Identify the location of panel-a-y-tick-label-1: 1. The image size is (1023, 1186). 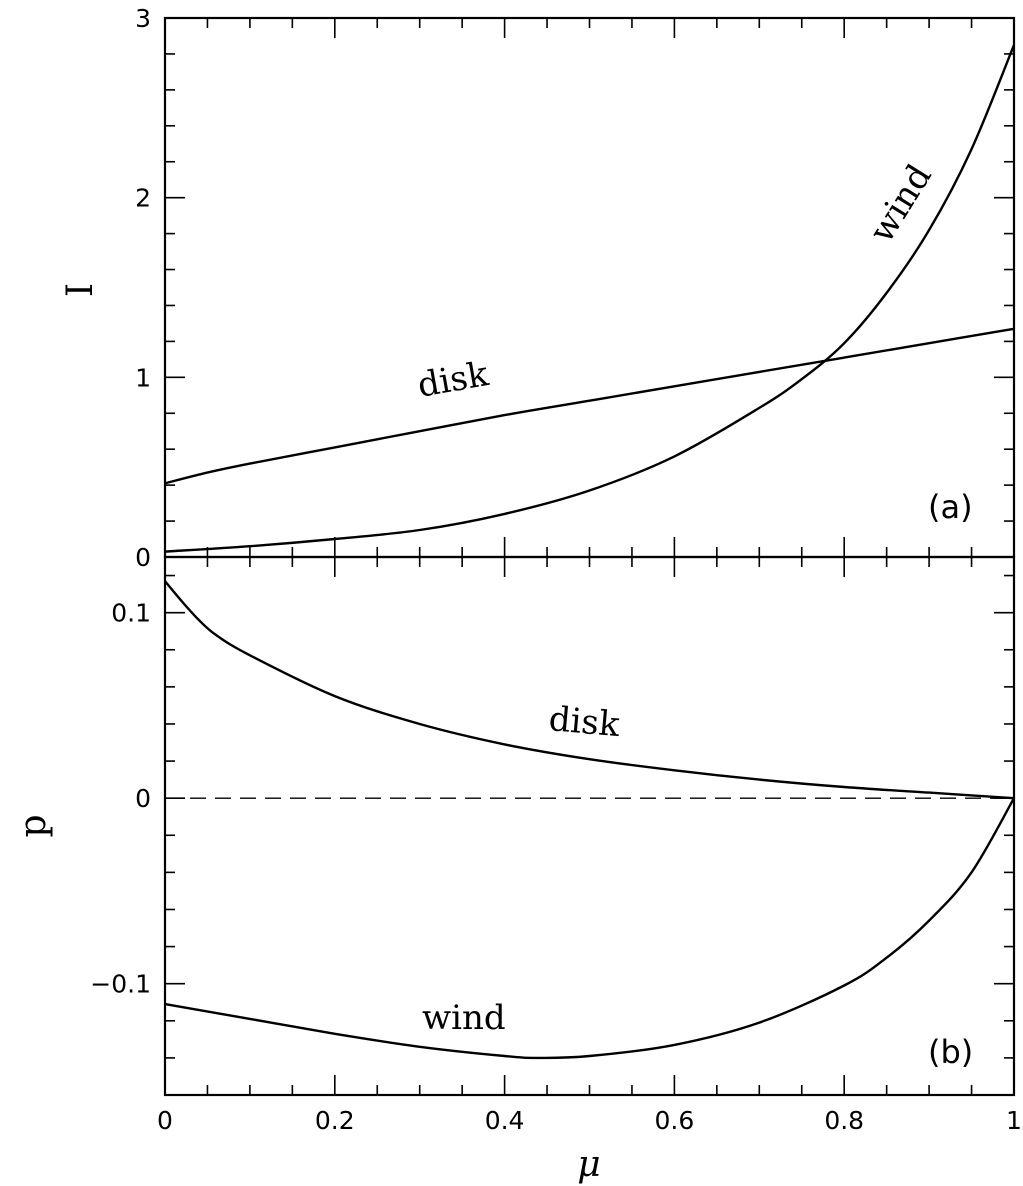
(143, 377).